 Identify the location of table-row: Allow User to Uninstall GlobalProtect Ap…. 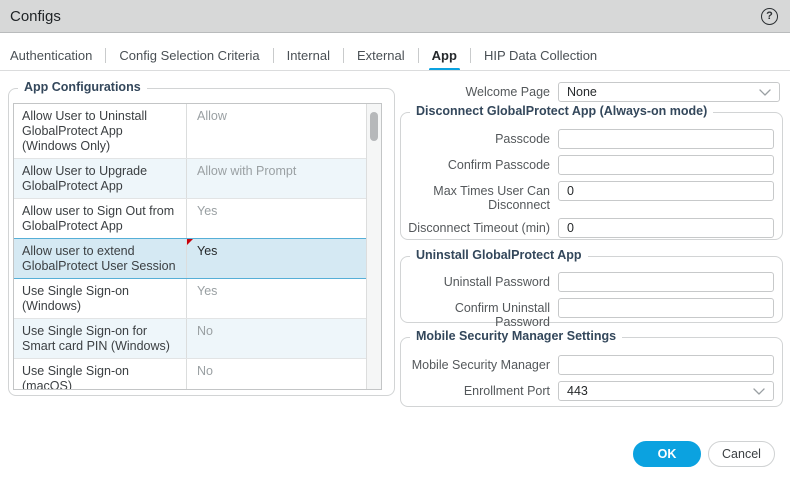
(190, 131).